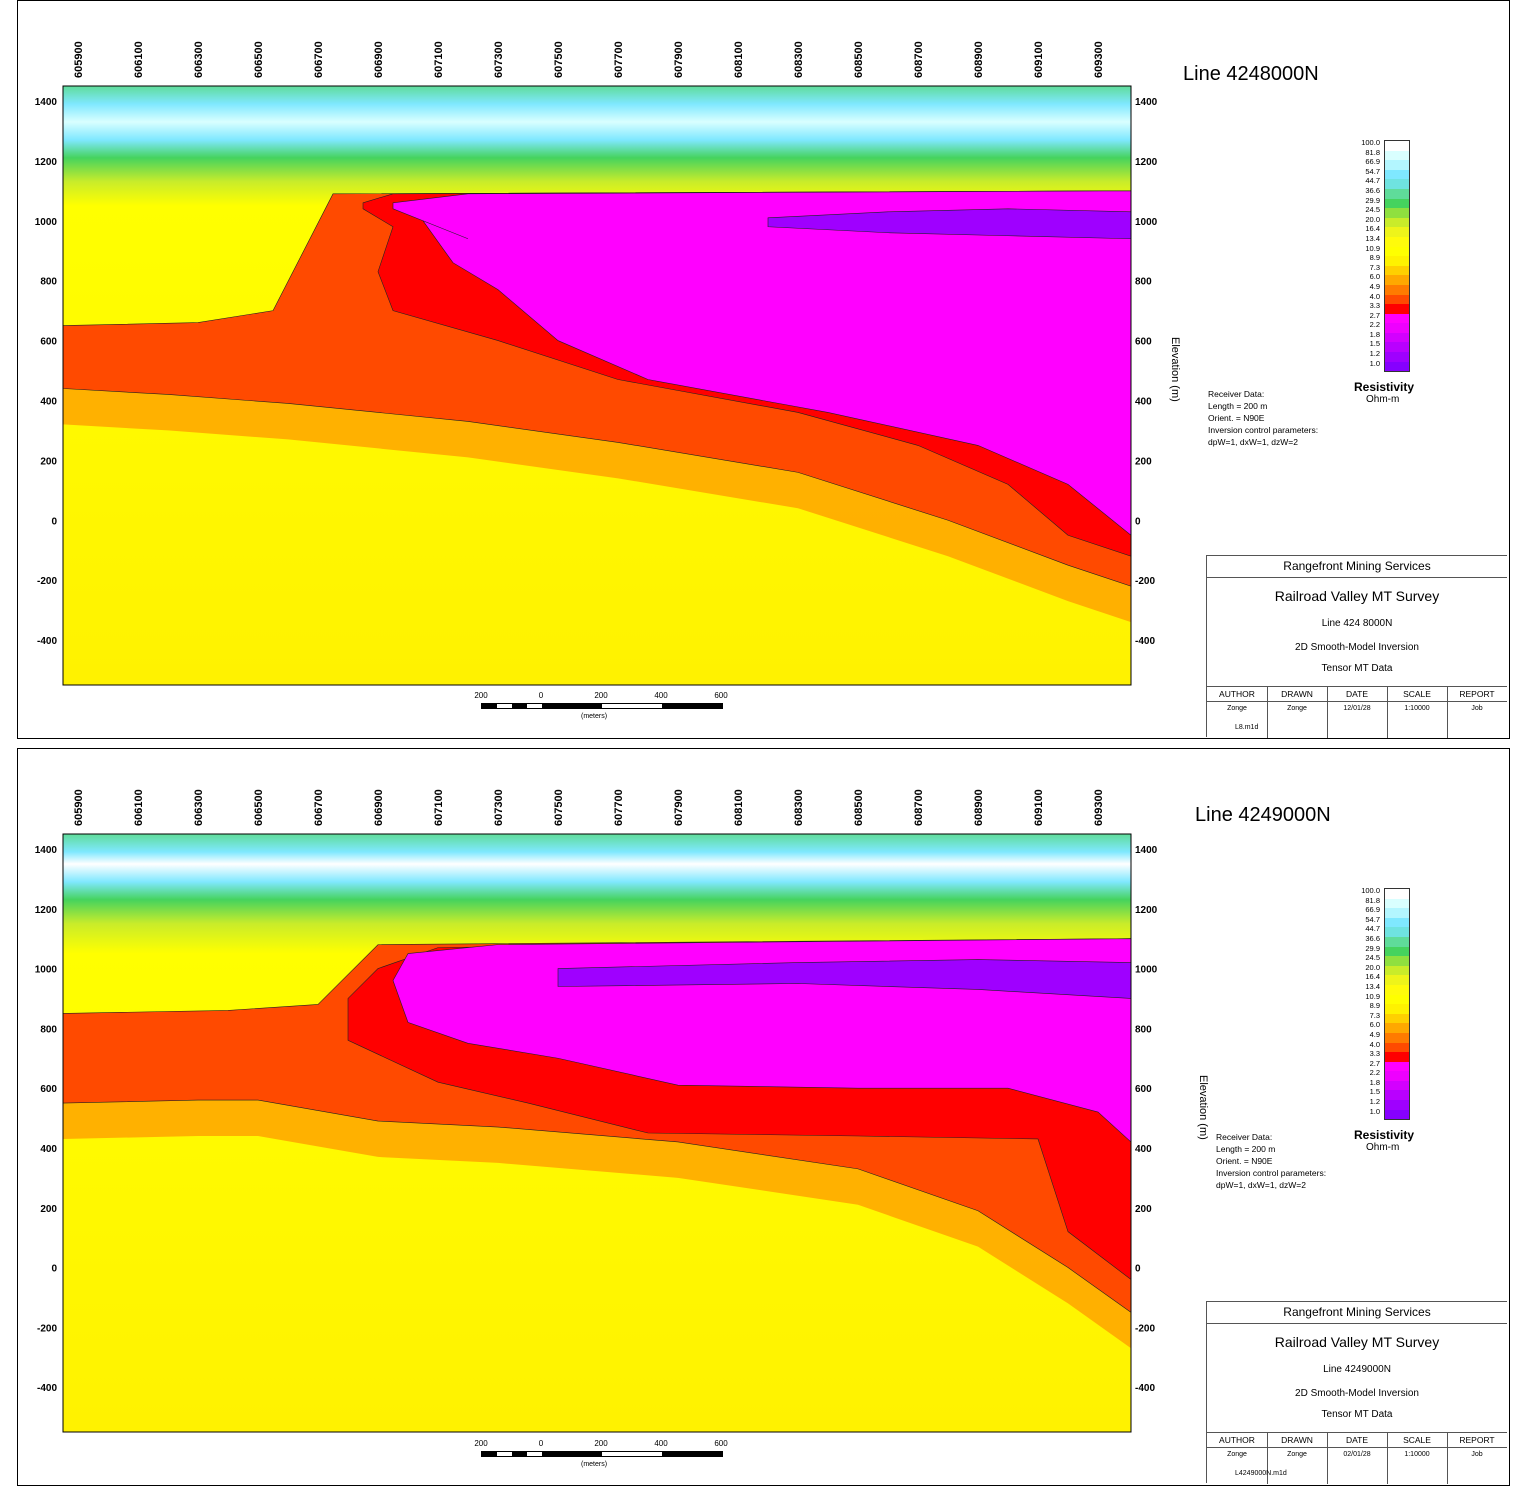  I want to click on y-tick-label-right: 600, so click(1143, 1089).